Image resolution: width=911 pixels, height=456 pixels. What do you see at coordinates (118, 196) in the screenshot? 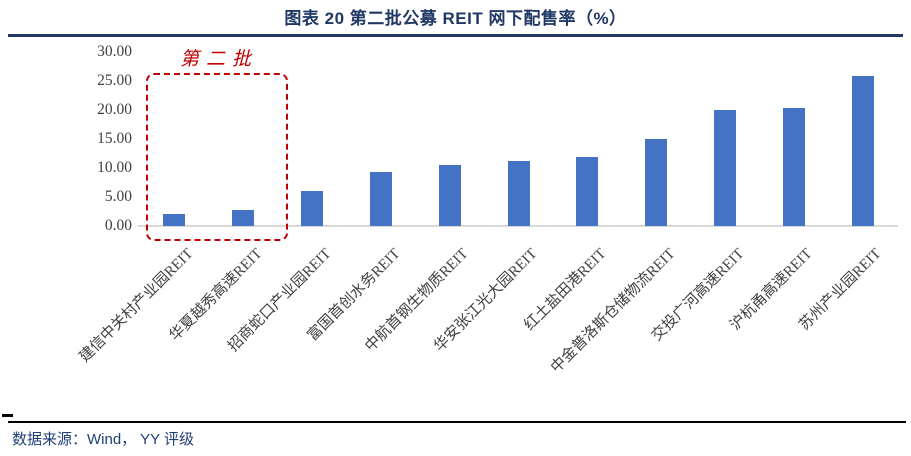
I see `y-tick-label: 5.00` at bounding box center [118, 196].